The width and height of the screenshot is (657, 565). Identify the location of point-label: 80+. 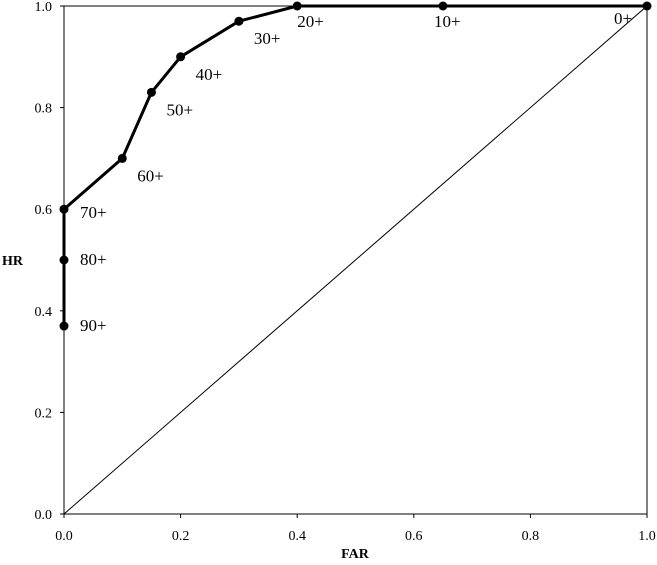
(93, 259).